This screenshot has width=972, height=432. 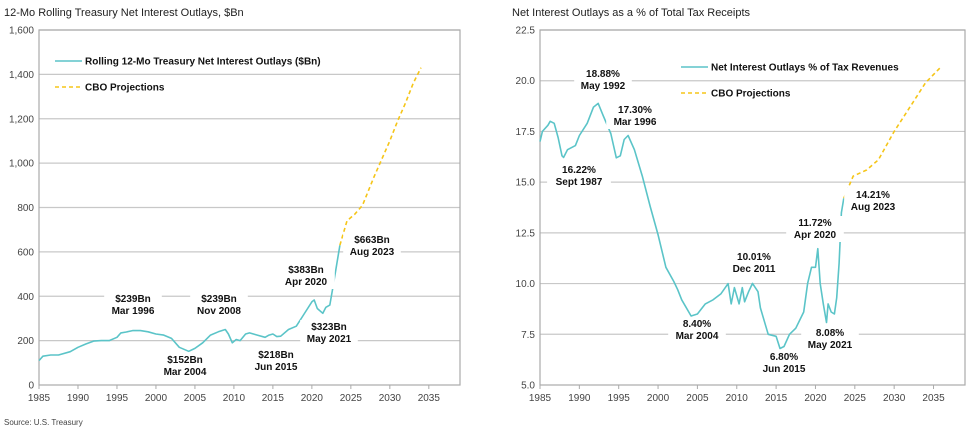 What do you see at coordinates (31, 386) in the screenshot?
I see `y-tick-label: 0` at bounding box center [31, 386].